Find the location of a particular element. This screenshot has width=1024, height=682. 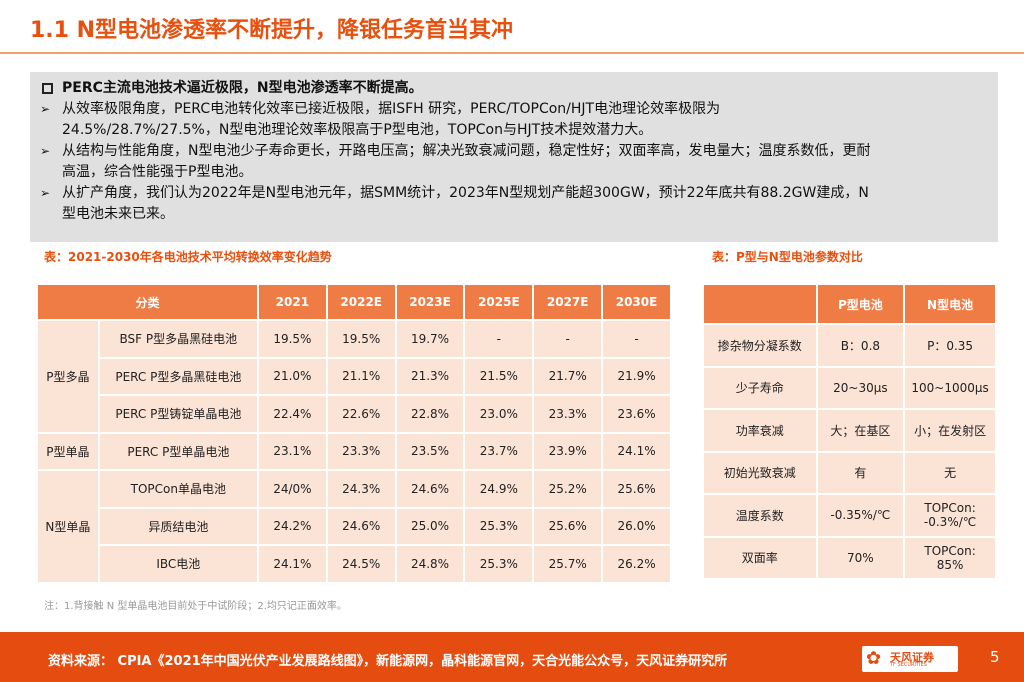

value-cell: 无 is located at coordinates (950, 472).